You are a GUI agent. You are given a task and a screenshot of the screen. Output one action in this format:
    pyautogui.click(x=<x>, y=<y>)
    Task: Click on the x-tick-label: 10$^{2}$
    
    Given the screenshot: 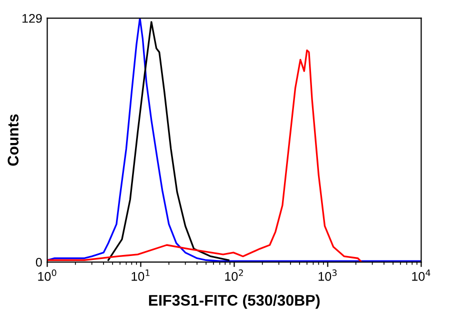 What is the action you would take?
    pyautogui.click(x=234, y=275)
    